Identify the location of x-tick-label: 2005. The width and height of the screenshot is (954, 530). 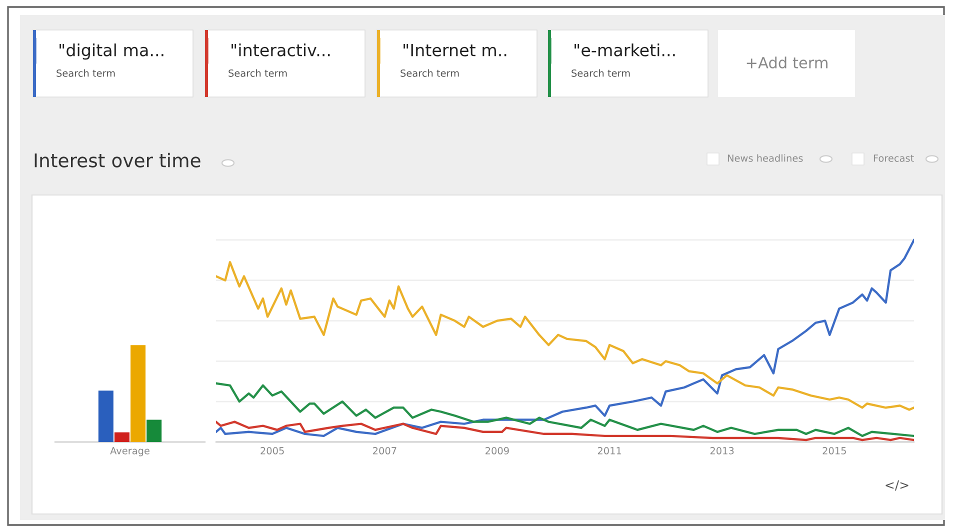
(272, 450).